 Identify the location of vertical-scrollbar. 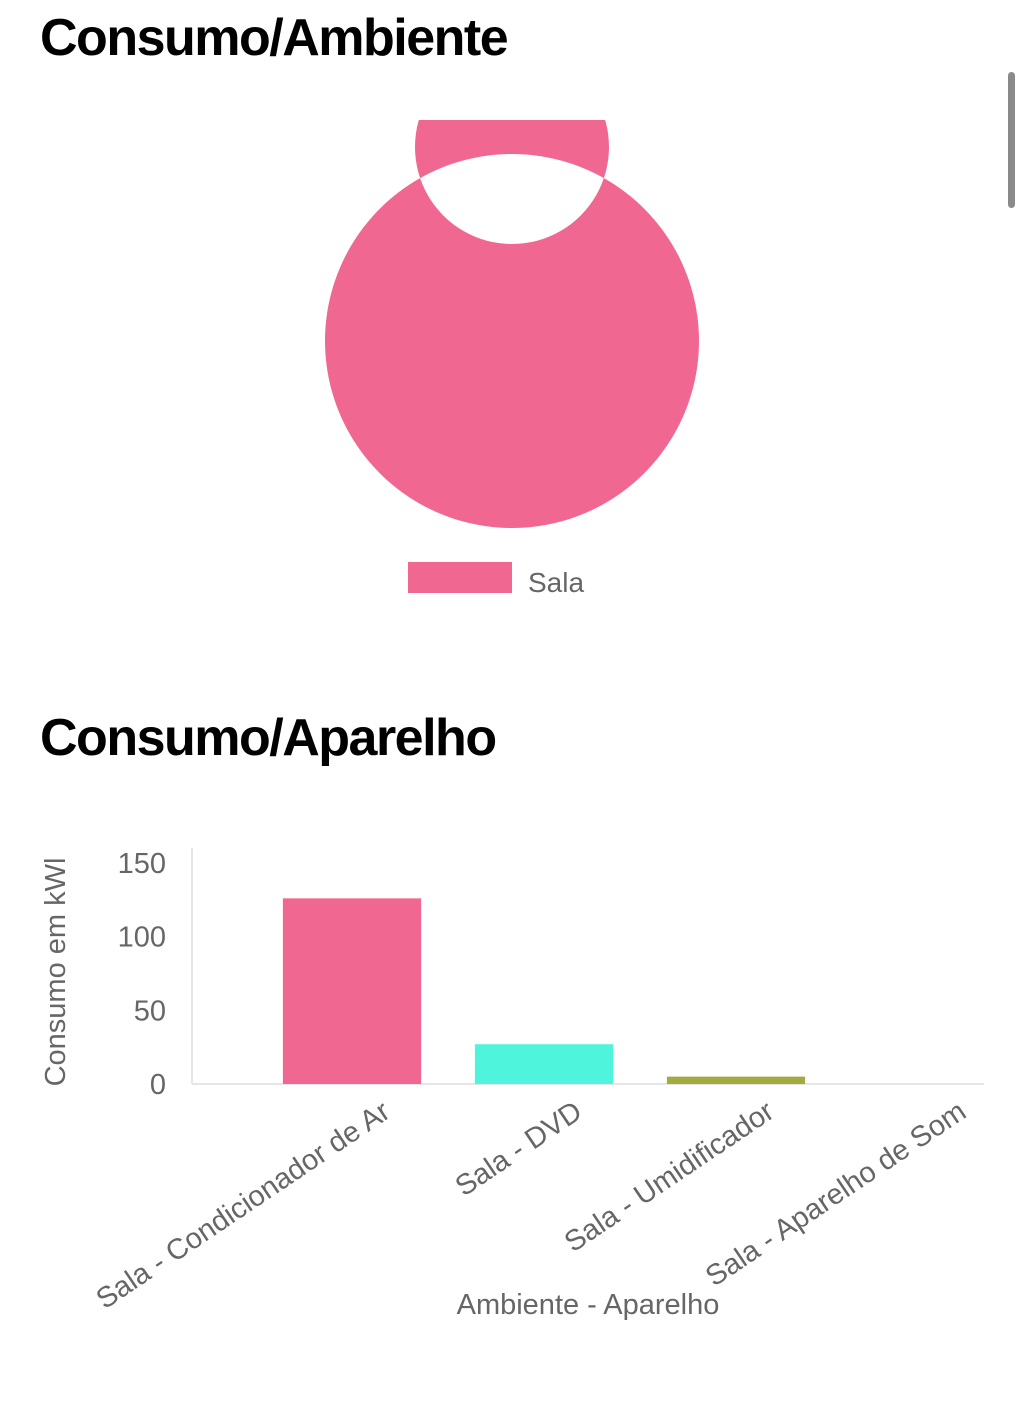
(1011, 140).